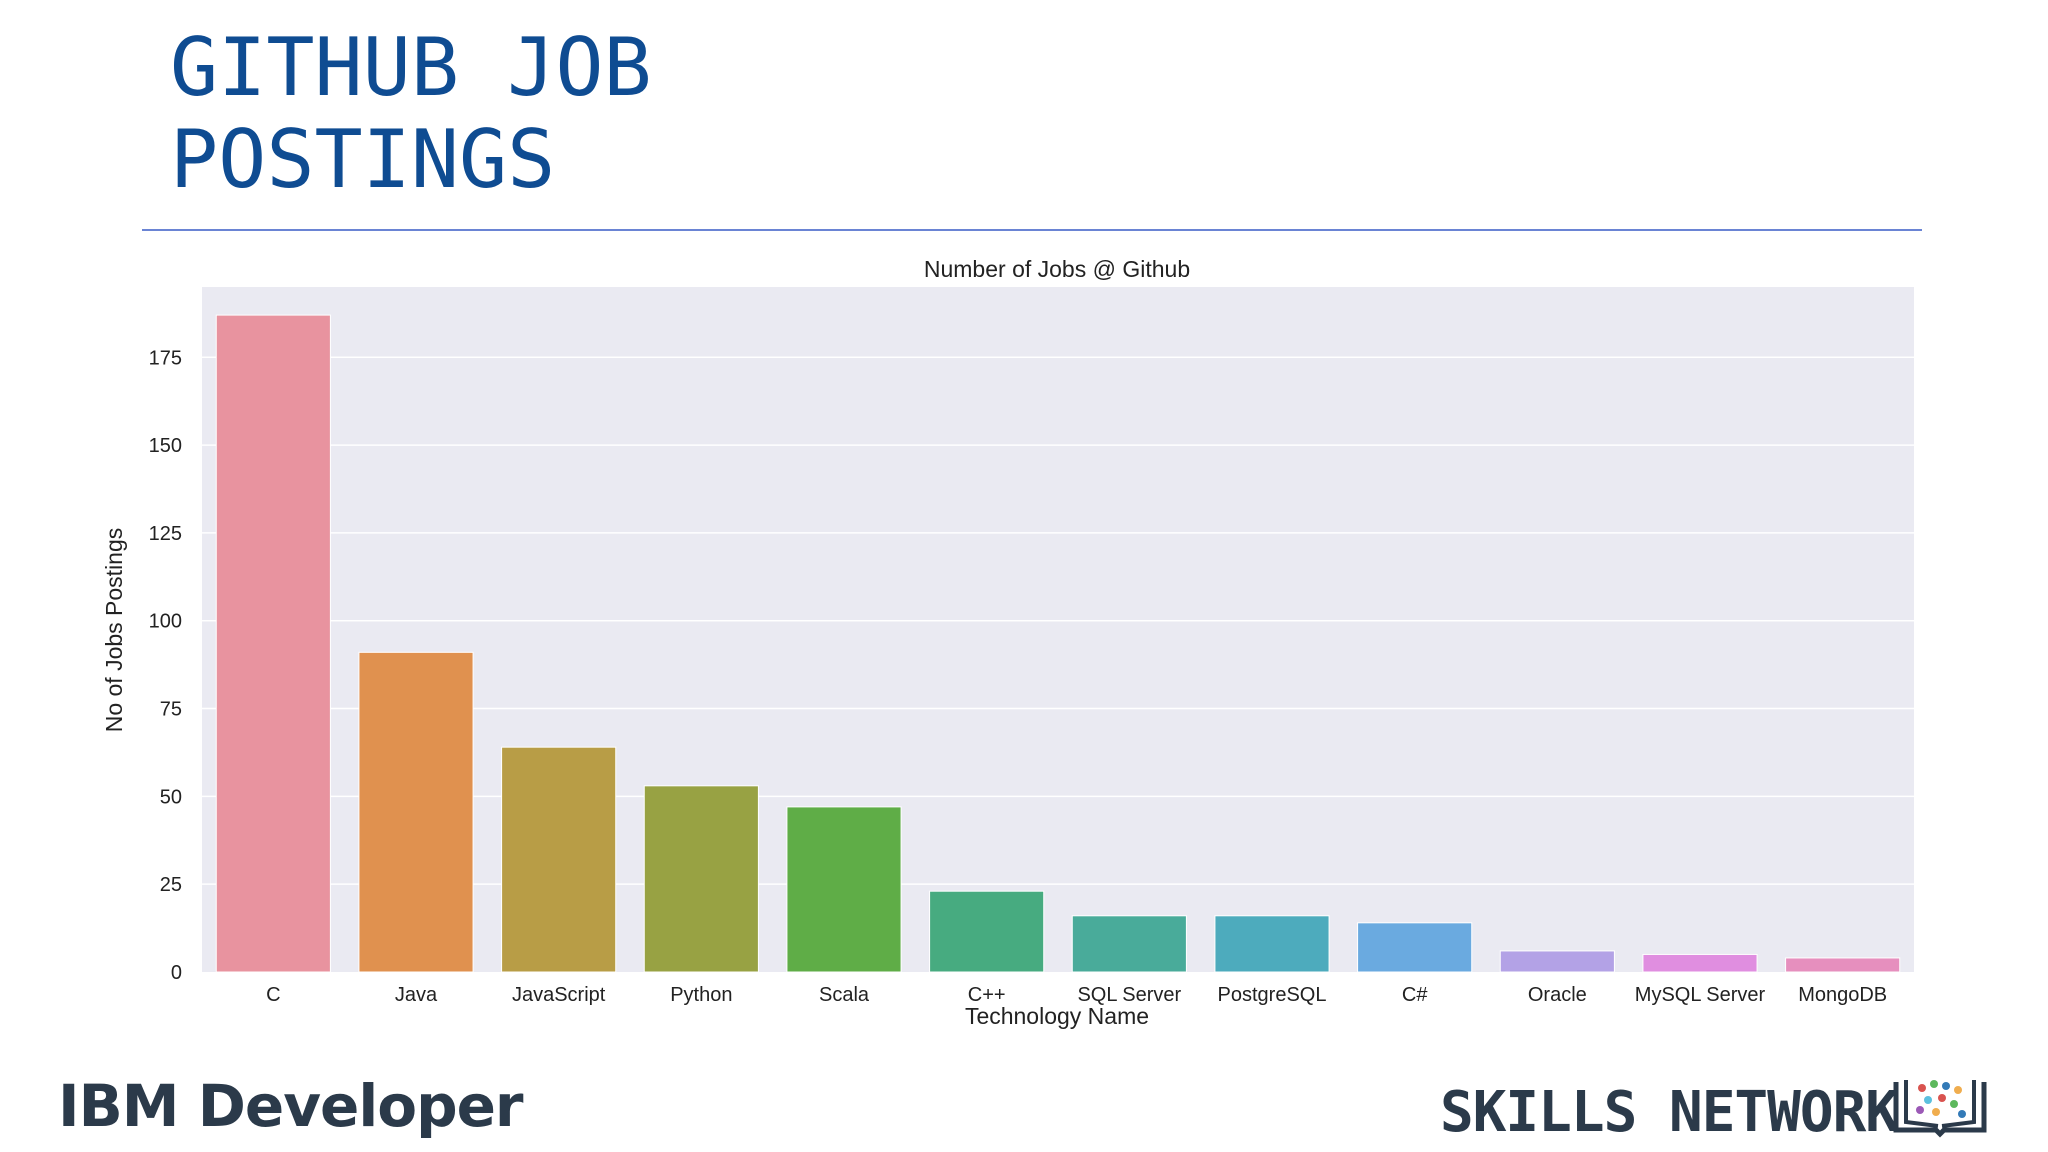 The width and height of the screenshot is (2048, 1152). I want to click on bar-python, so click(701, 879).